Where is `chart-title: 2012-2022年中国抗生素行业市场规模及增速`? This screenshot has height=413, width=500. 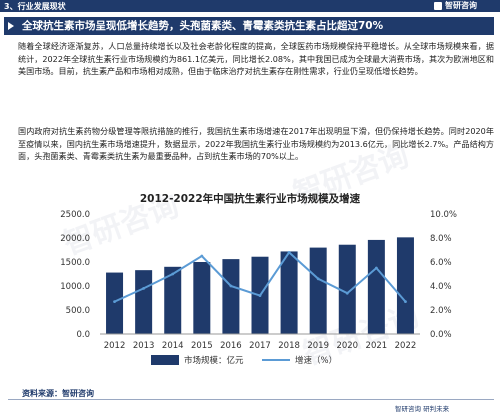
chart-title: 2012-2022年中国抗生素行业市场规模及增速 is located at coordinates (250, 199).